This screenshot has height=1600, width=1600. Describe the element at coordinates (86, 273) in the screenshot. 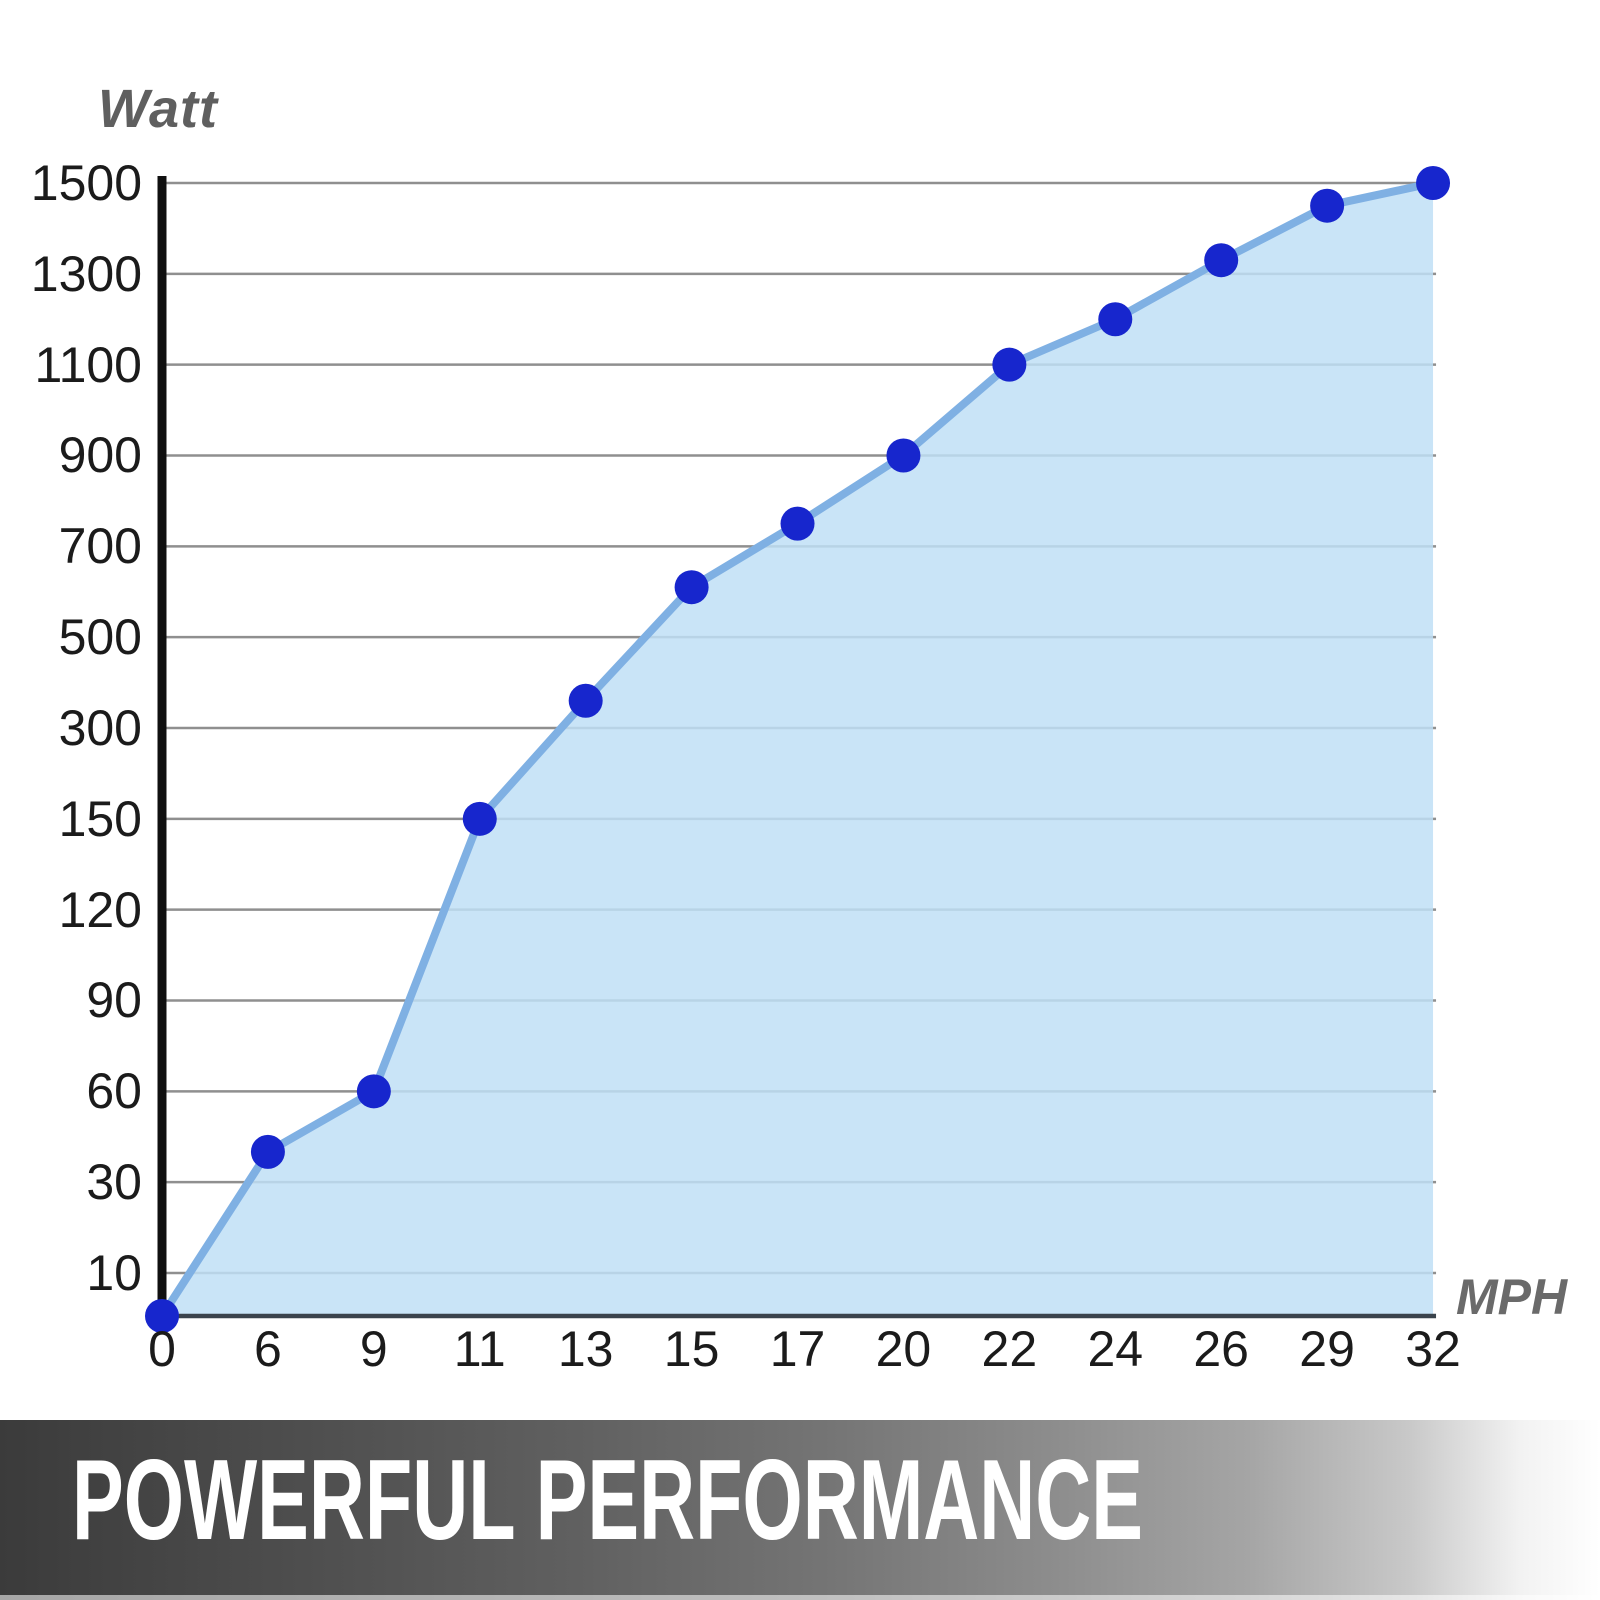

I see `y-tick-label: 1300` at that location.